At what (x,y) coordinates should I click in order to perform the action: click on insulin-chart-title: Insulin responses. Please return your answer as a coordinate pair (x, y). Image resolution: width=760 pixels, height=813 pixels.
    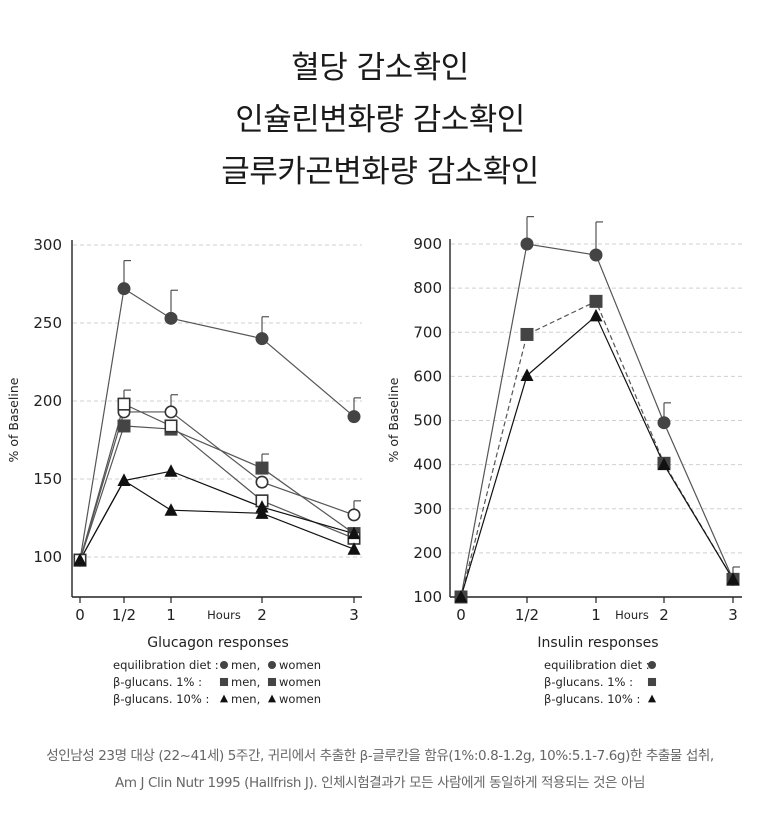
    Looking at the image, I should click on (597, 643).